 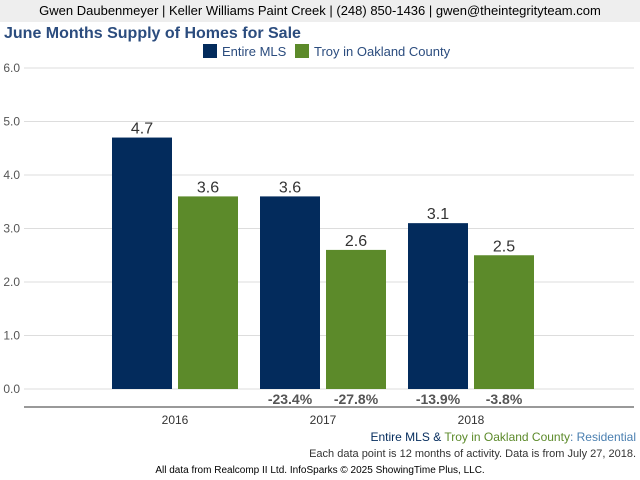 I want to click on legend-swatch-entire-mls, so click(x=210, y=51).